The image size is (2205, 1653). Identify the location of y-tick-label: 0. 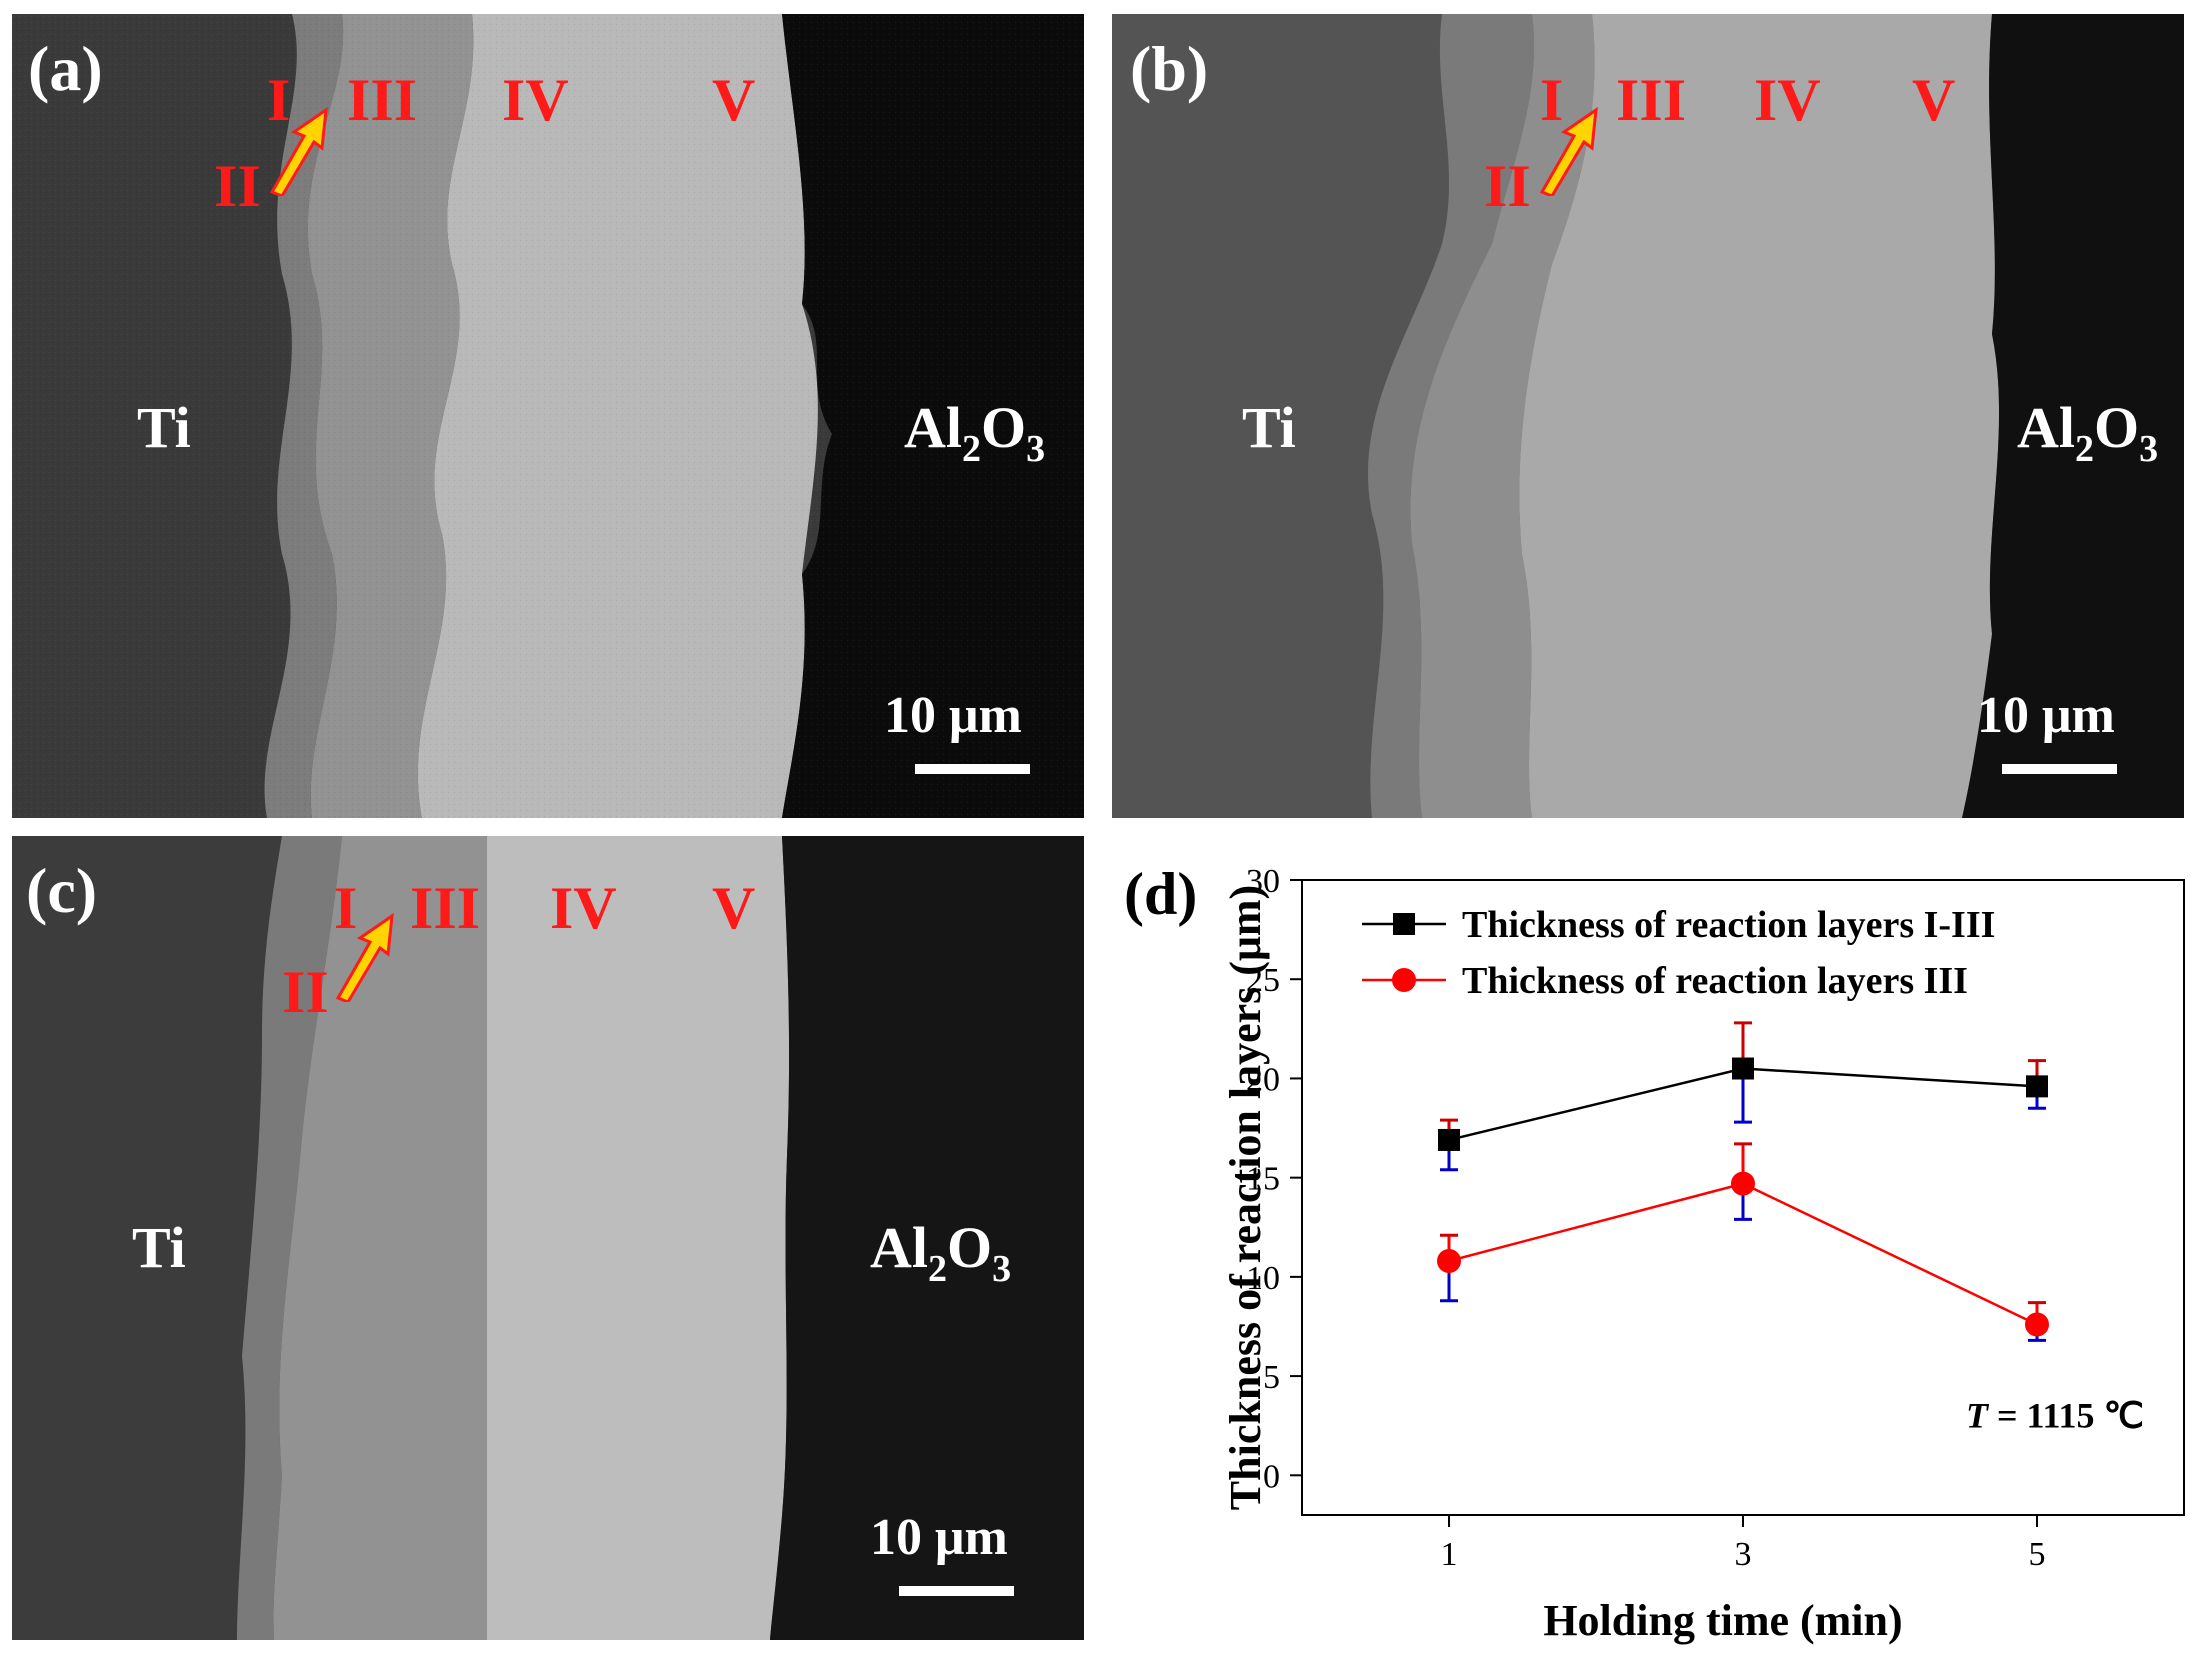
(1271, 1476).